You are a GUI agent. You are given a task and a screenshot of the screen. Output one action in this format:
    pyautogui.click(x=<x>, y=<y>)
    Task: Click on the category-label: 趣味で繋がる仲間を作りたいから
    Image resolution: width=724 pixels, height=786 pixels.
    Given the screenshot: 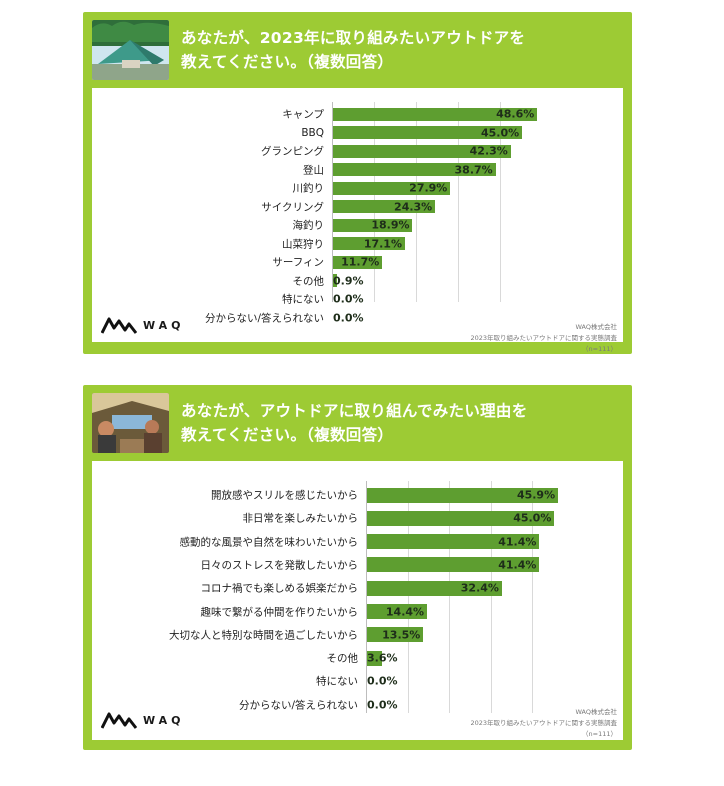 What is the action you would take?
    pyautogui.click(x=279, y=612)
    